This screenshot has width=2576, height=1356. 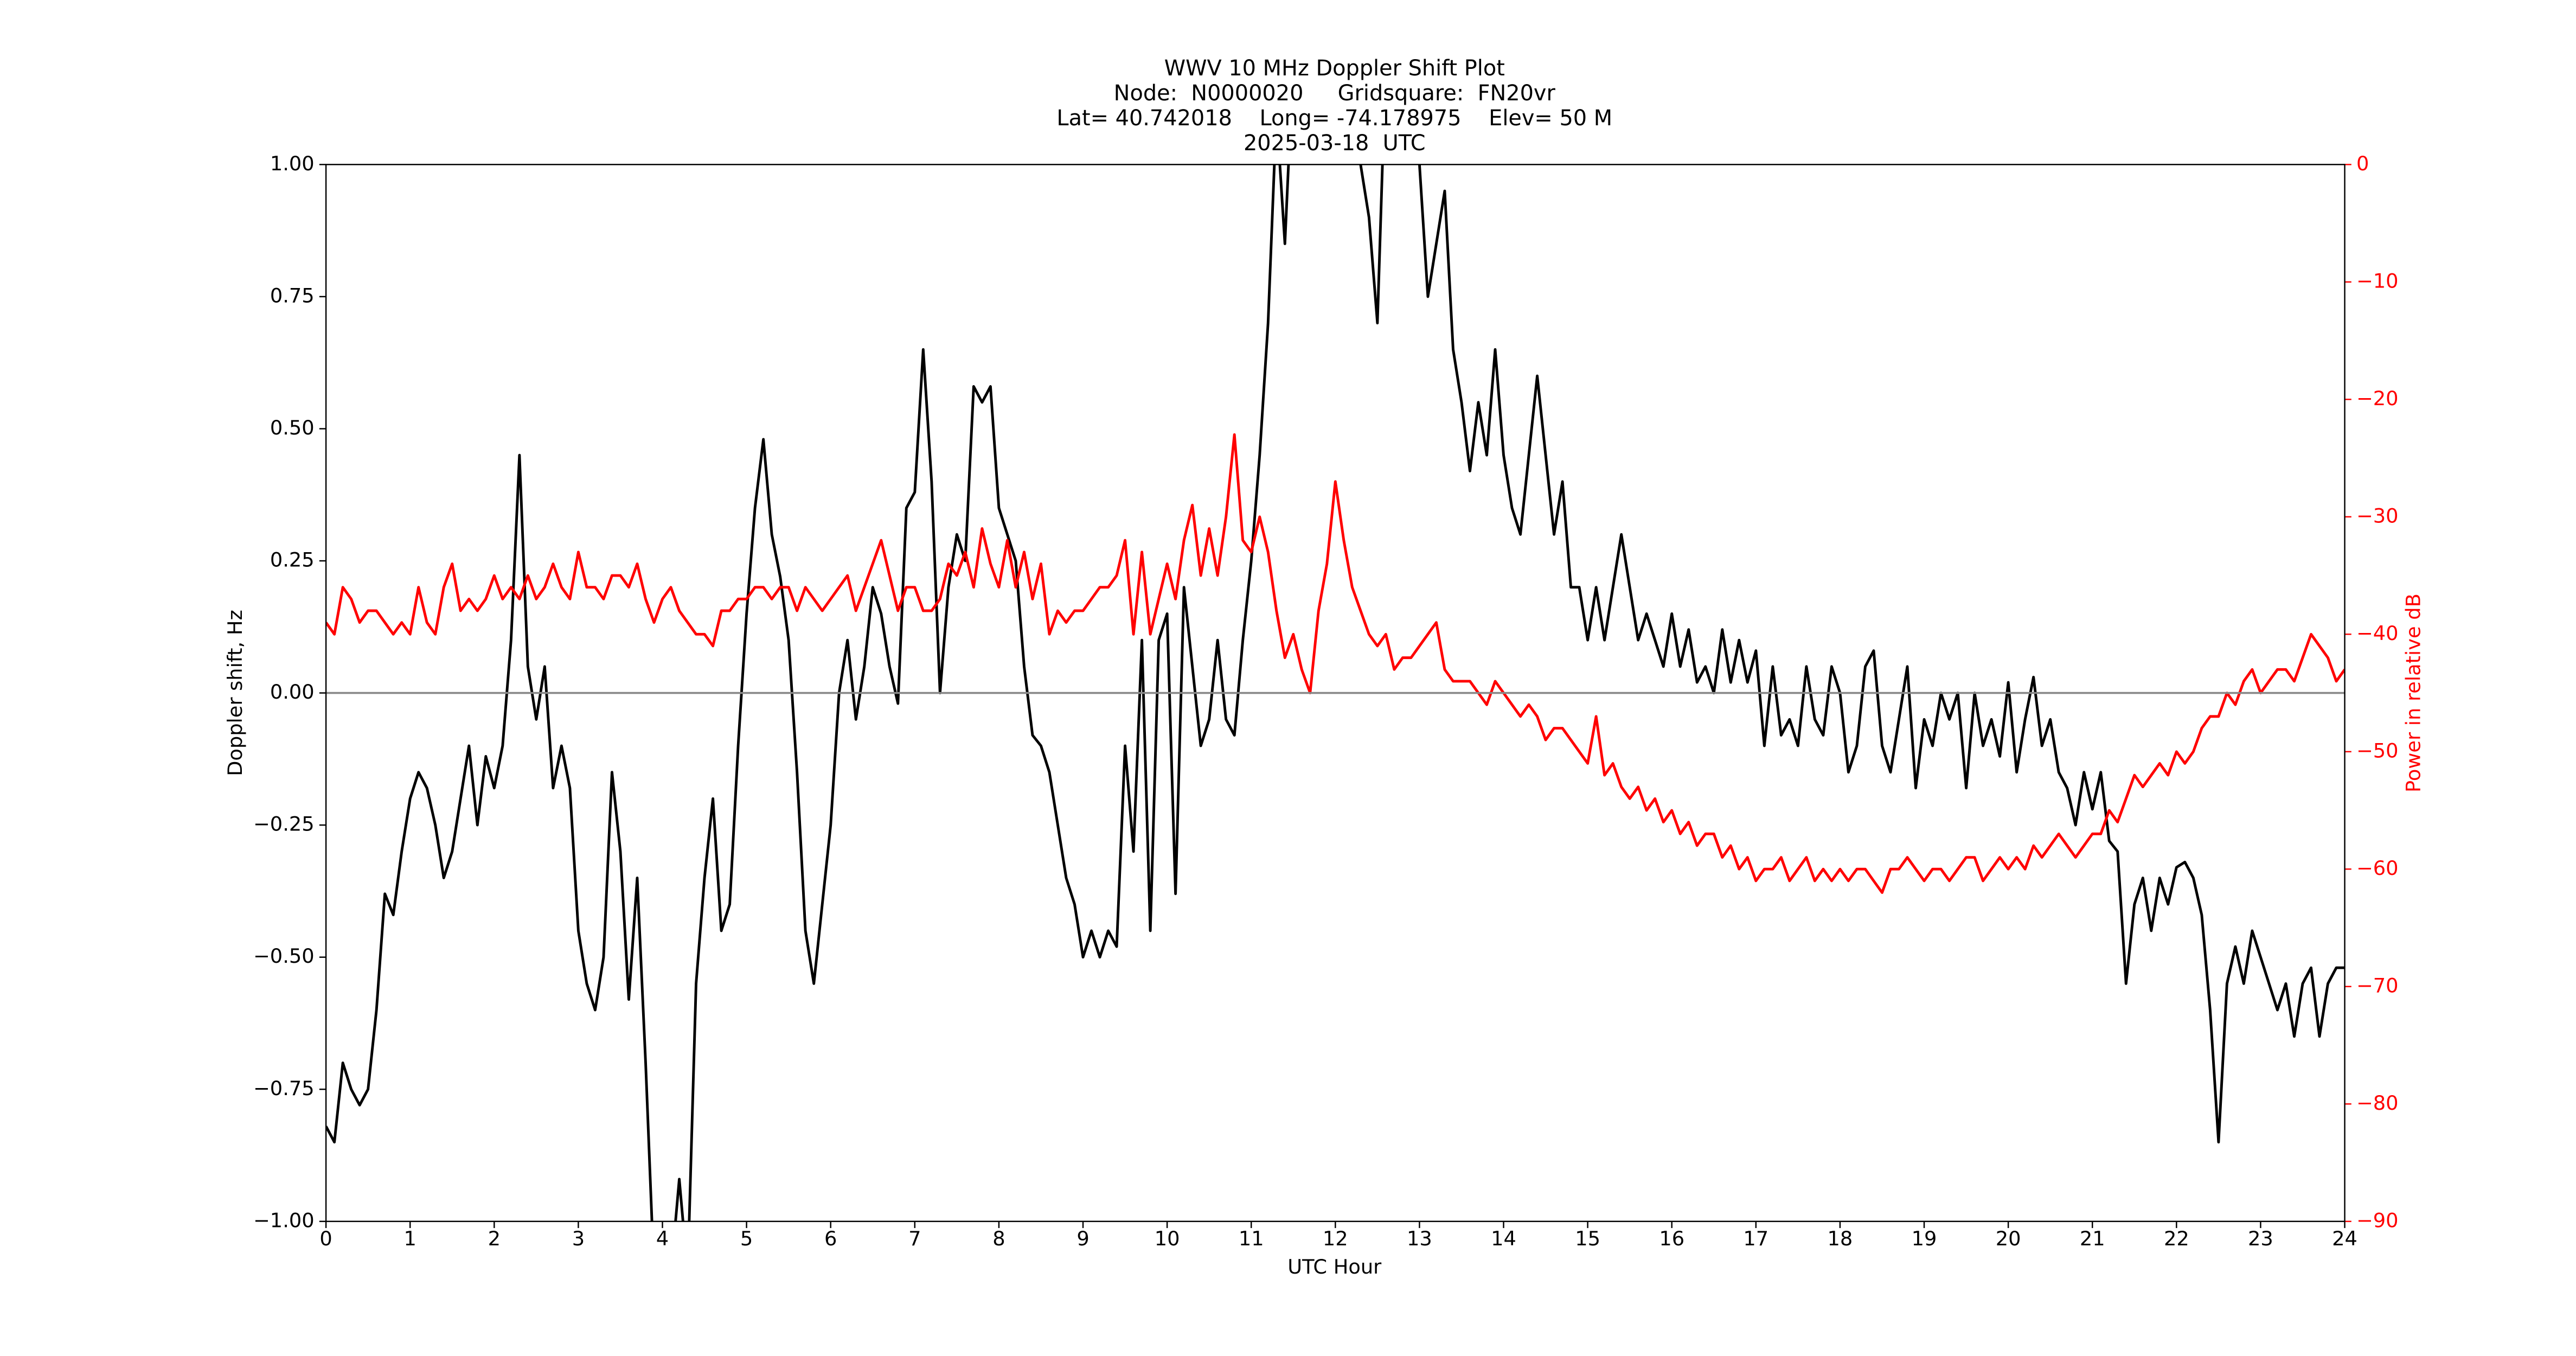 What do you see at coordinates (1671, 1238) in the screenshot?
I see `x-tick-label: 16` at bounding box center [1671, 1238].